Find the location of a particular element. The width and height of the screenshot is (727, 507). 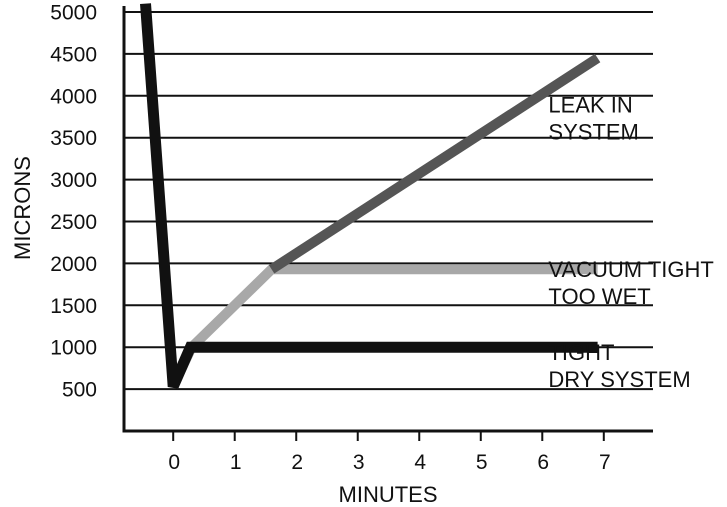

y-tick-label: 500 is located at coordinates (79, 390).